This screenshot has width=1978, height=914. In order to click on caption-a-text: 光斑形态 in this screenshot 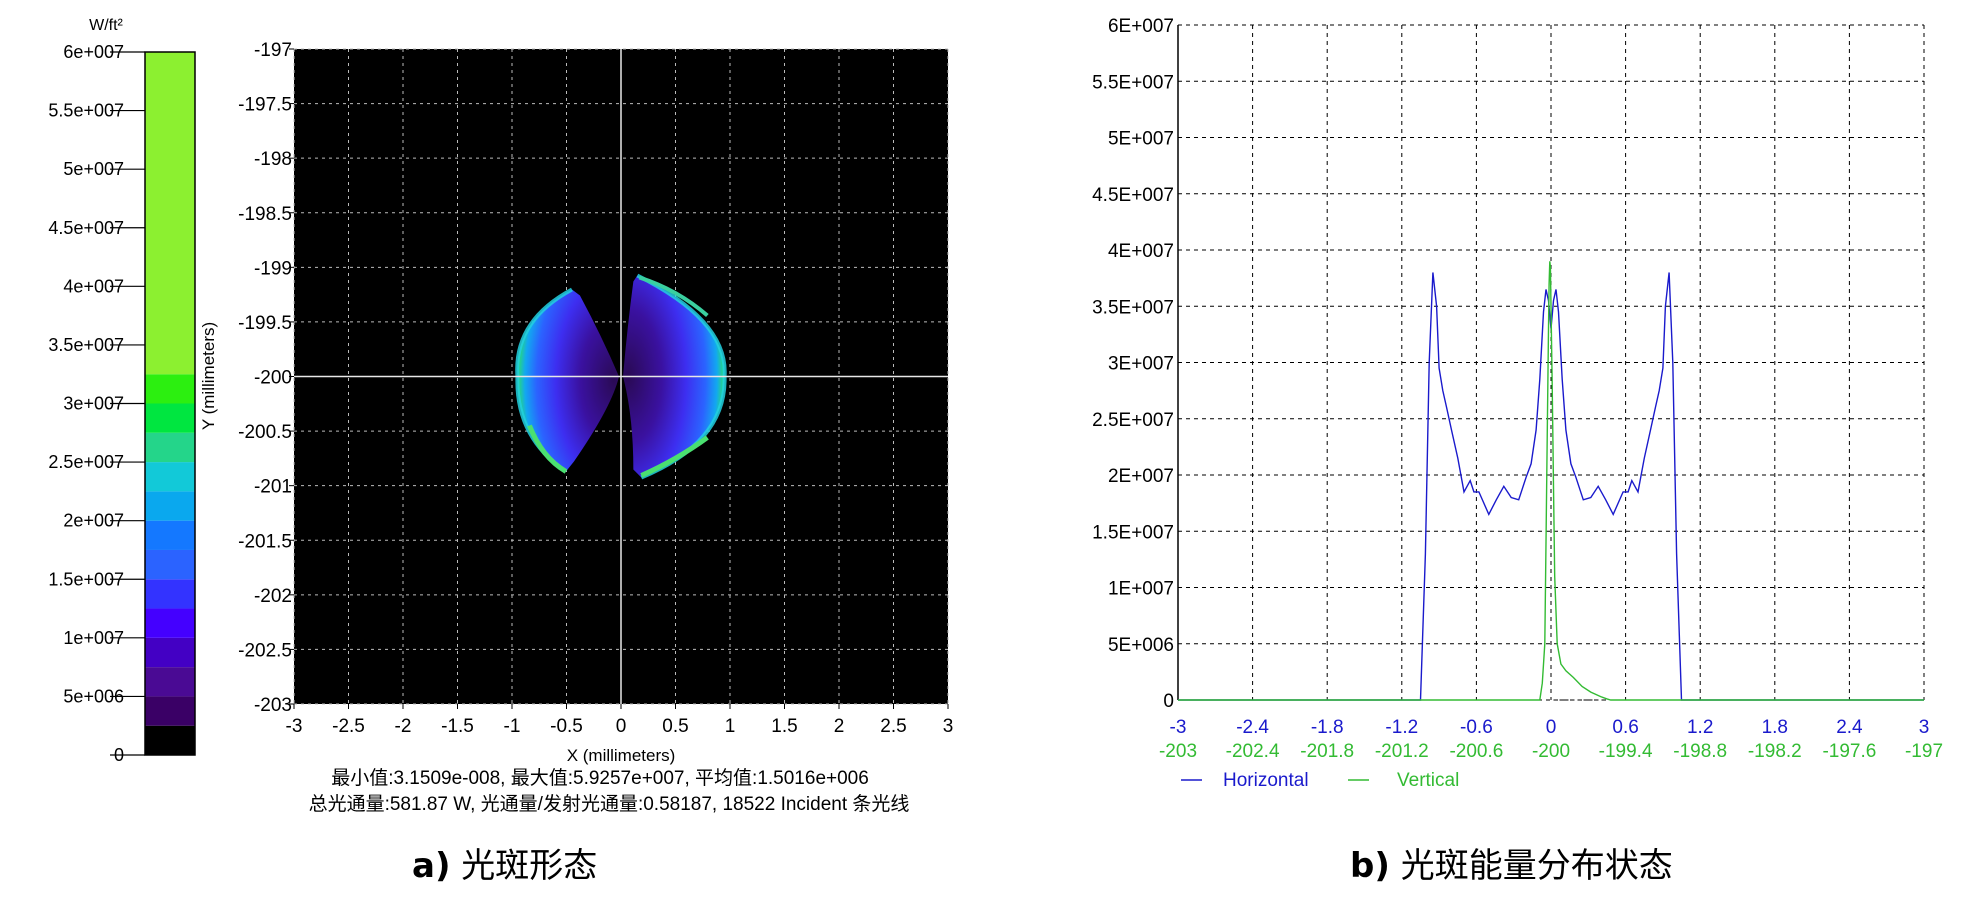, I will do `click(529, 866)`.